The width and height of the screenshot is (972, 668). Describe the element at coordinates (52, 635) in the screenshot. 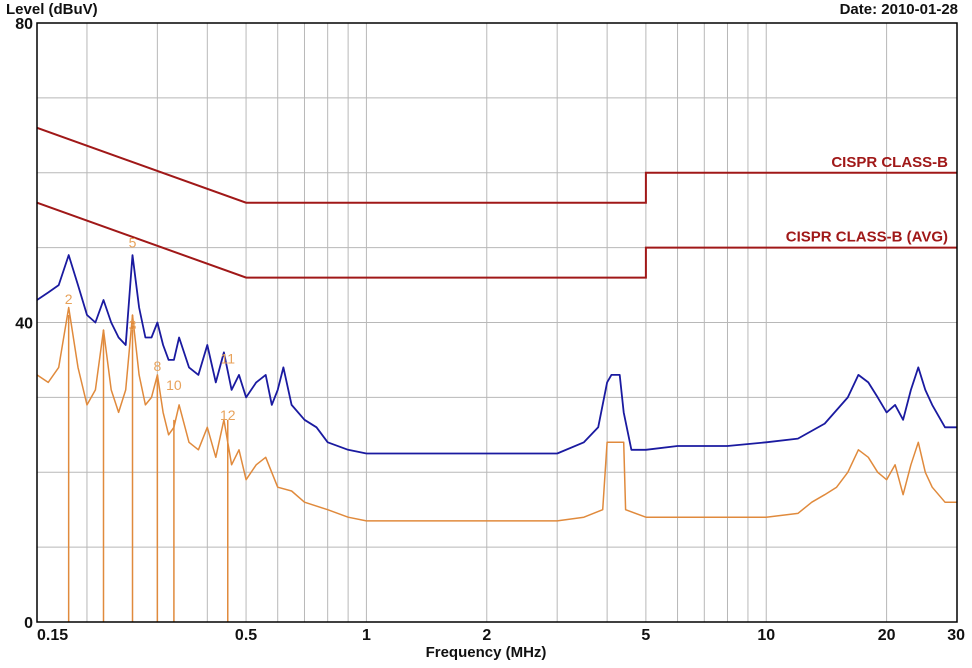

I see `x-tick-label: 0.15` at that location.